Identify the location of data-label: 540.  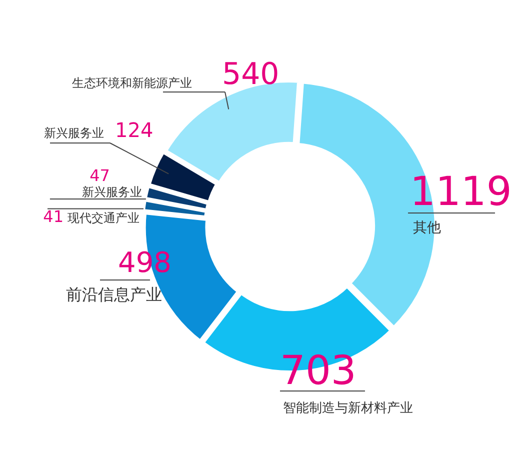
(251, 74).